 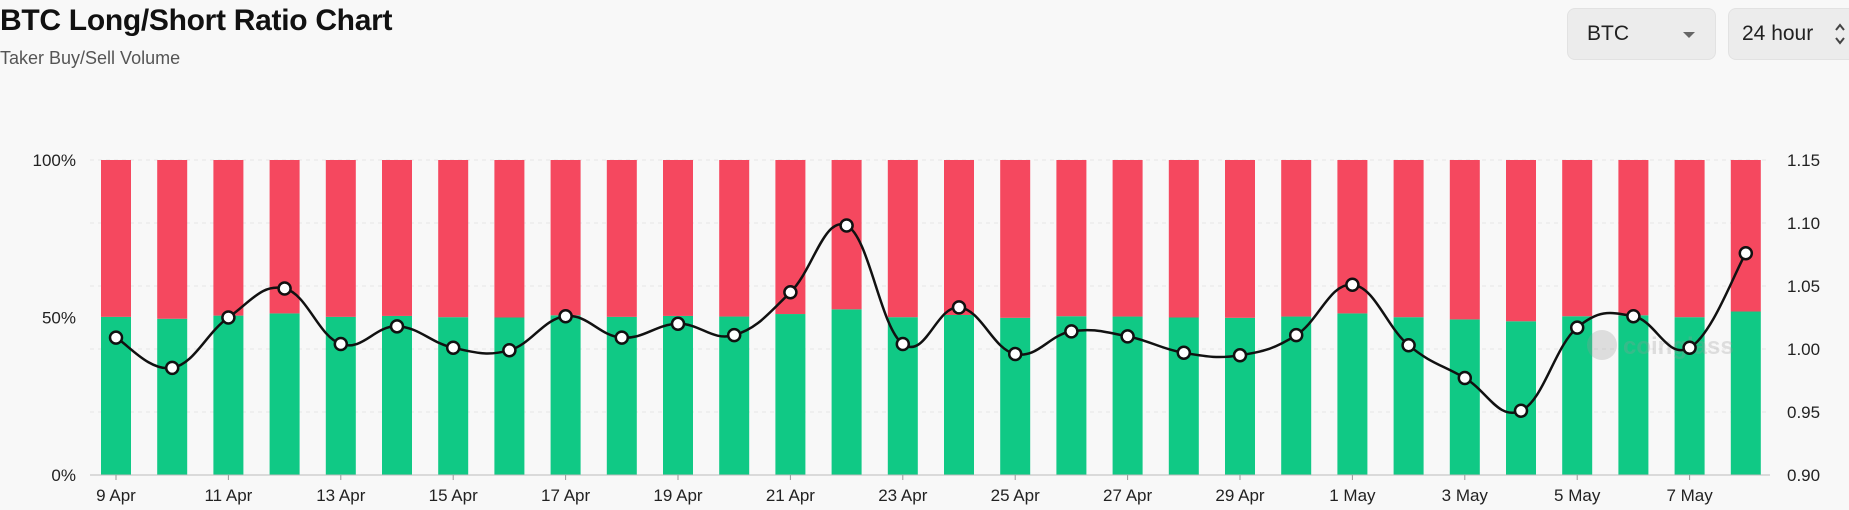 What do you see at coordinates (453, 495) in the screenshot?
I see `x-axis-tick-label: 15 Apr` at bounding box center [453, 495].